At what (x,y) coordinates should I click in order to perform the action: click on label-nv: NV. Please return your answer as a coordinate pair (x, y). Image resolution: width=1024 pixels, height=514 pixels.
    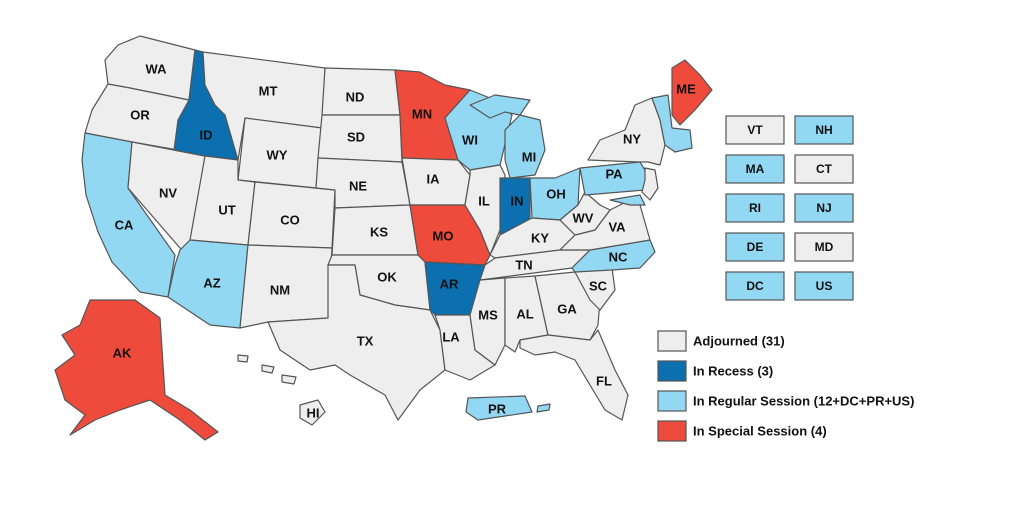
    Looking at the image, I should click on (168, 193).